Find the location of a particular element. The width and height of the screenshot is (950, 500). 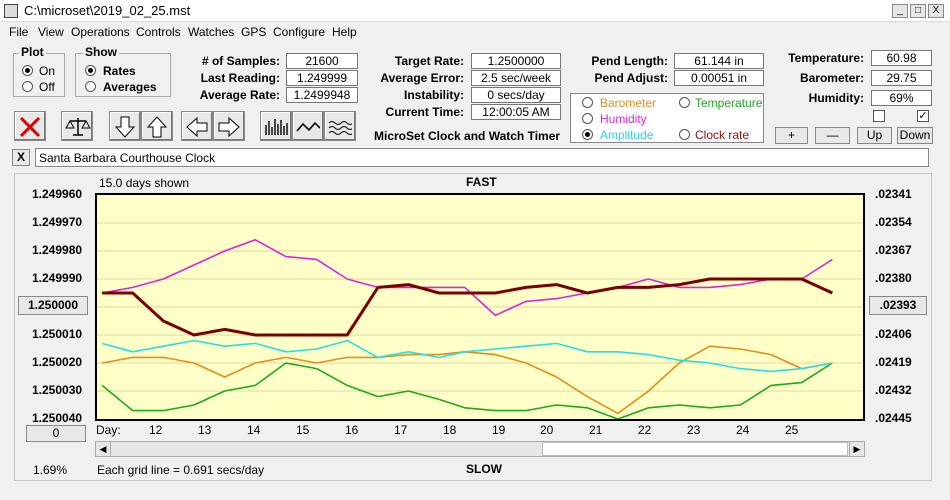

menu-configure: Configure is located at coordinates (299, 32).